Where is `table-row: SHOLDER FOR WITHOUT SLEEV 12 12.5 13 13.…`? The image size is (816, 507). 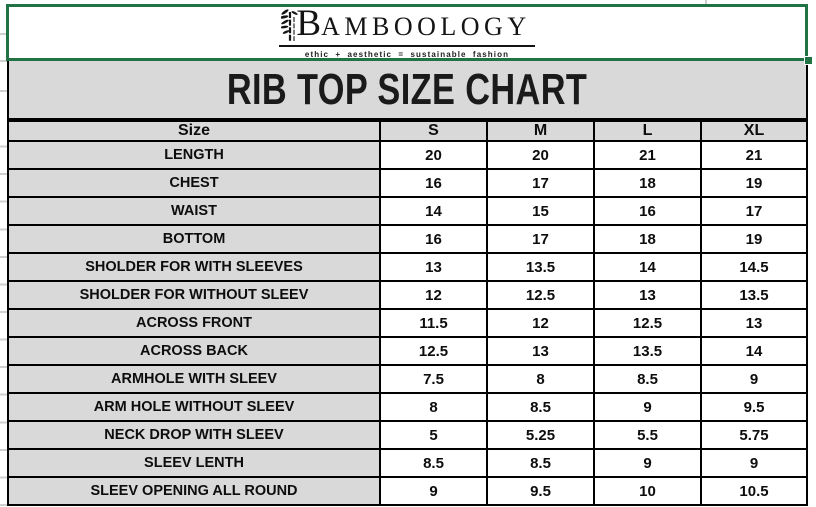
table-row: SHOLDER FOR WITHOUT SLEEV 12 12.5 13 13.… is located at coordinates (407, 295).